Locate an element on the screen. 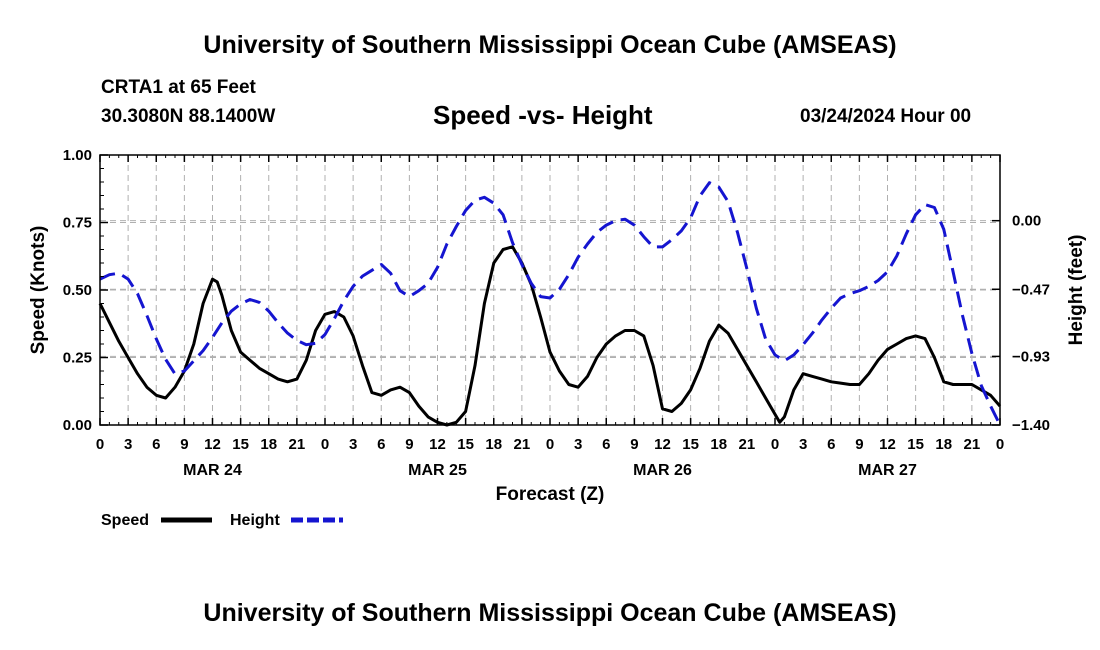  station-coordinates: 30.3080N 88.1400W is located at coordinates (188, 116).